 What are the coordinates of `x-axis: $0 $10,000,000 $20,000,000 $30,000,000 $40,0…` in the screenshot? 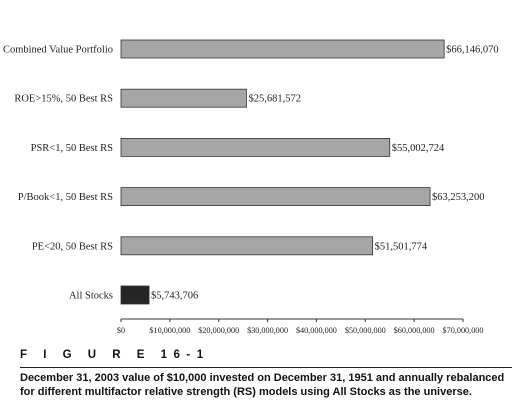 It's located at (300, 326).